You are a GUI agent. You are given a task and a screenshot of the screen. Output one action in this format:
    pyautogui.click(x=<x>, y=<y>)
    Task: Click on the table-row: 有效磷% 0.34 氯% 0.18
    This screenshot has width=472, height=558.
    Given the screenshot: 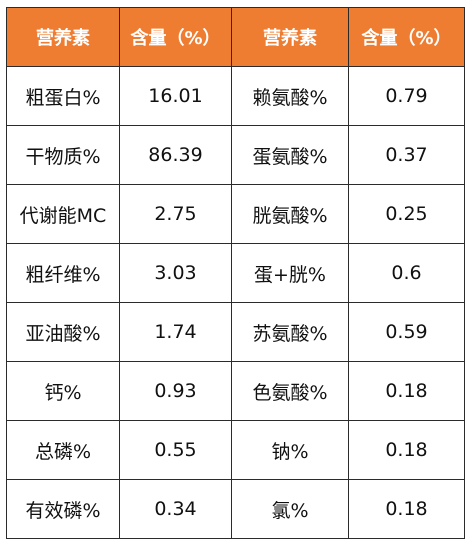 What is the action you would take?
    pyautogui.click(x=235, y=509)
    